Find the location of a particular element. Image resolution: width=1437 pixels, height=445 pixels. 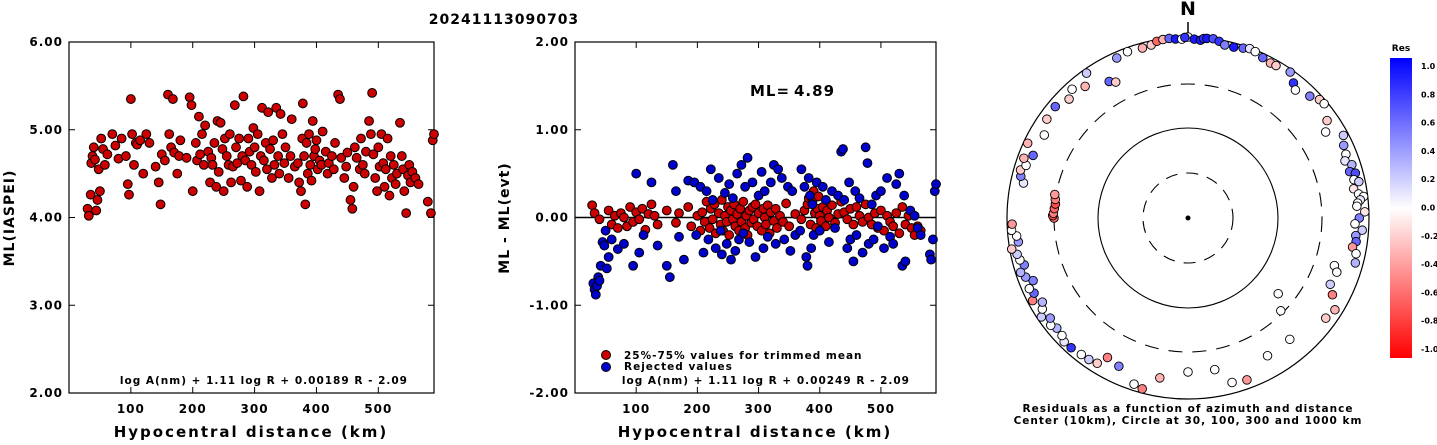

y-tick-label: 2.00 is located at coordinates (46, 393).